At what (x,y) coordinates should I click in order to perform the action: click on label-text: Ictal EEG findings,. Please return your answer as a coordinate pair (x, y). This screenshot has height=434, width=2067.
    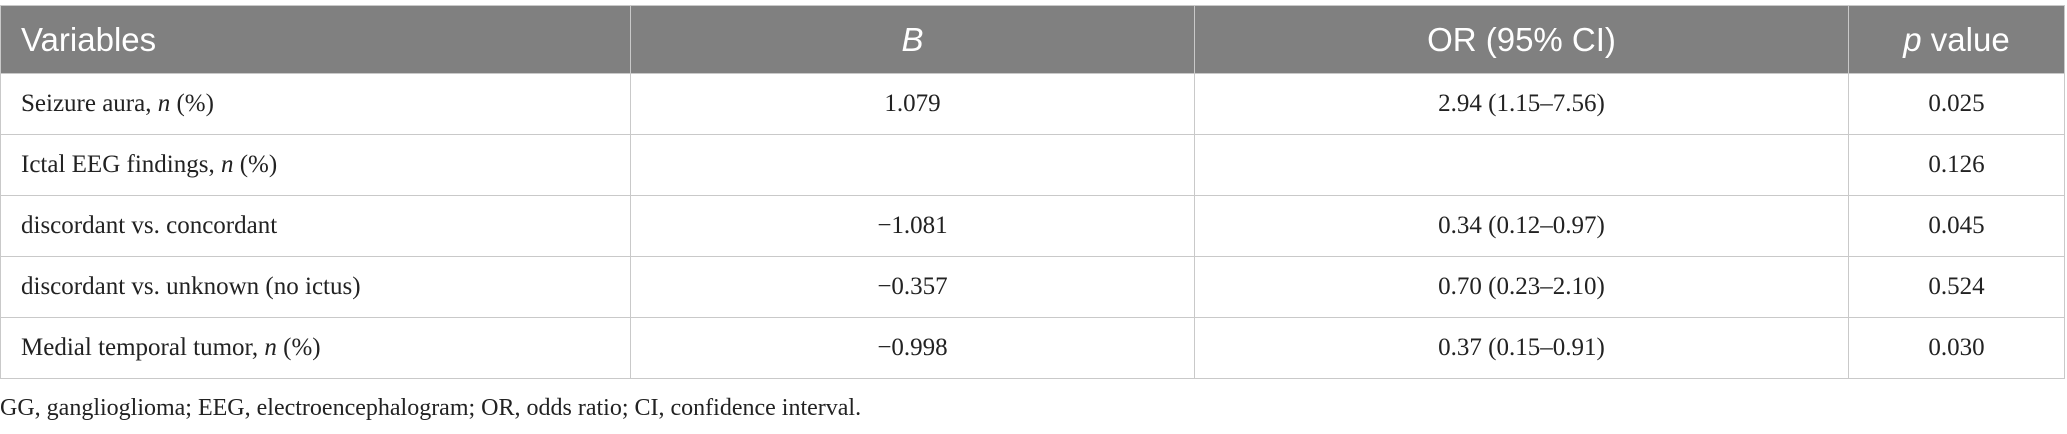
    Looking at the image, I should click on (121, 164).